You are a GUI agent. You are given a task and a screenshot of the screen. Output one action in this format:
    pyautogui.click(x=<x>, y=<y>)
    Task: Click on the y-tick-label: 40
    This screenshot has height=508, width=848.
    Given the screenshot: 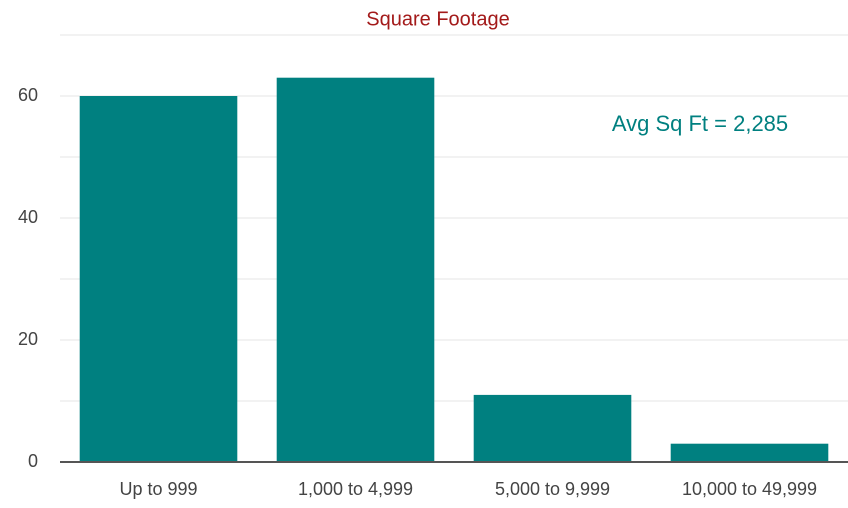 What is the action you would take?
    pyautogui.click(x=28, y=217)
    